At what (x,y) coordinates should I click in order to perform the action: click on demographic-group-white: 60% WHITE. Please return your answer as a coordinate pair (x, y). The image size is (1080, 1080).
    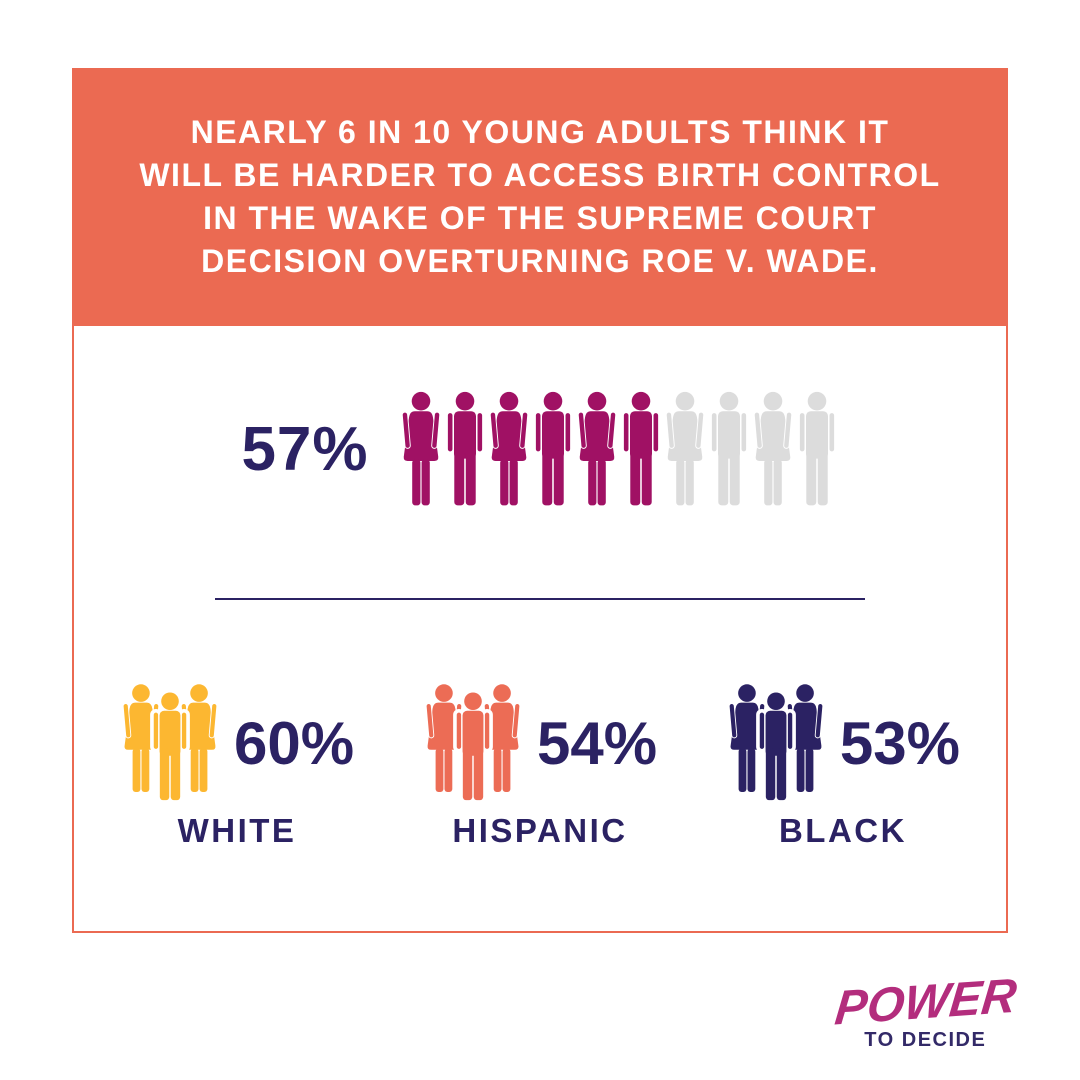
    Looking at the image, I should click on (237, 767).